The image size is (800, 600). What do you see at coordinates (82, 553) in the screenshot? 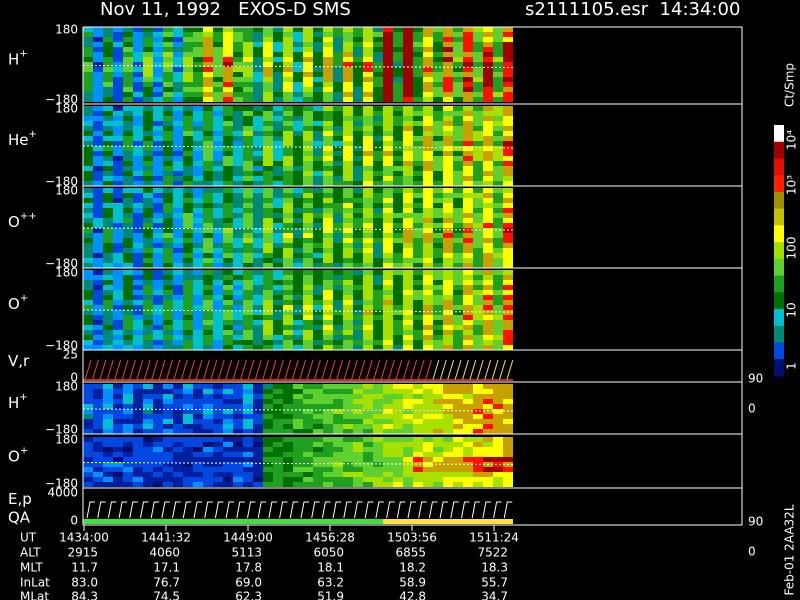
I see `footer-value: 2915` at bounding box center [82, 553].